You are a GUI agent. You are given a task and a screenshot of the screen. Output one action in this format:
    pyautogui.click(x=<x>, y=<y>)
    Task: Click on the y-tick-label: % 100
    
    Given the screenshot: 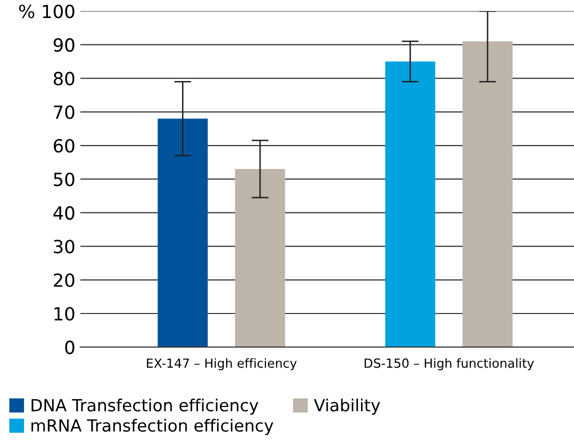 What is the action you would take?
    pyautogui.click(x=46, y=11)
    